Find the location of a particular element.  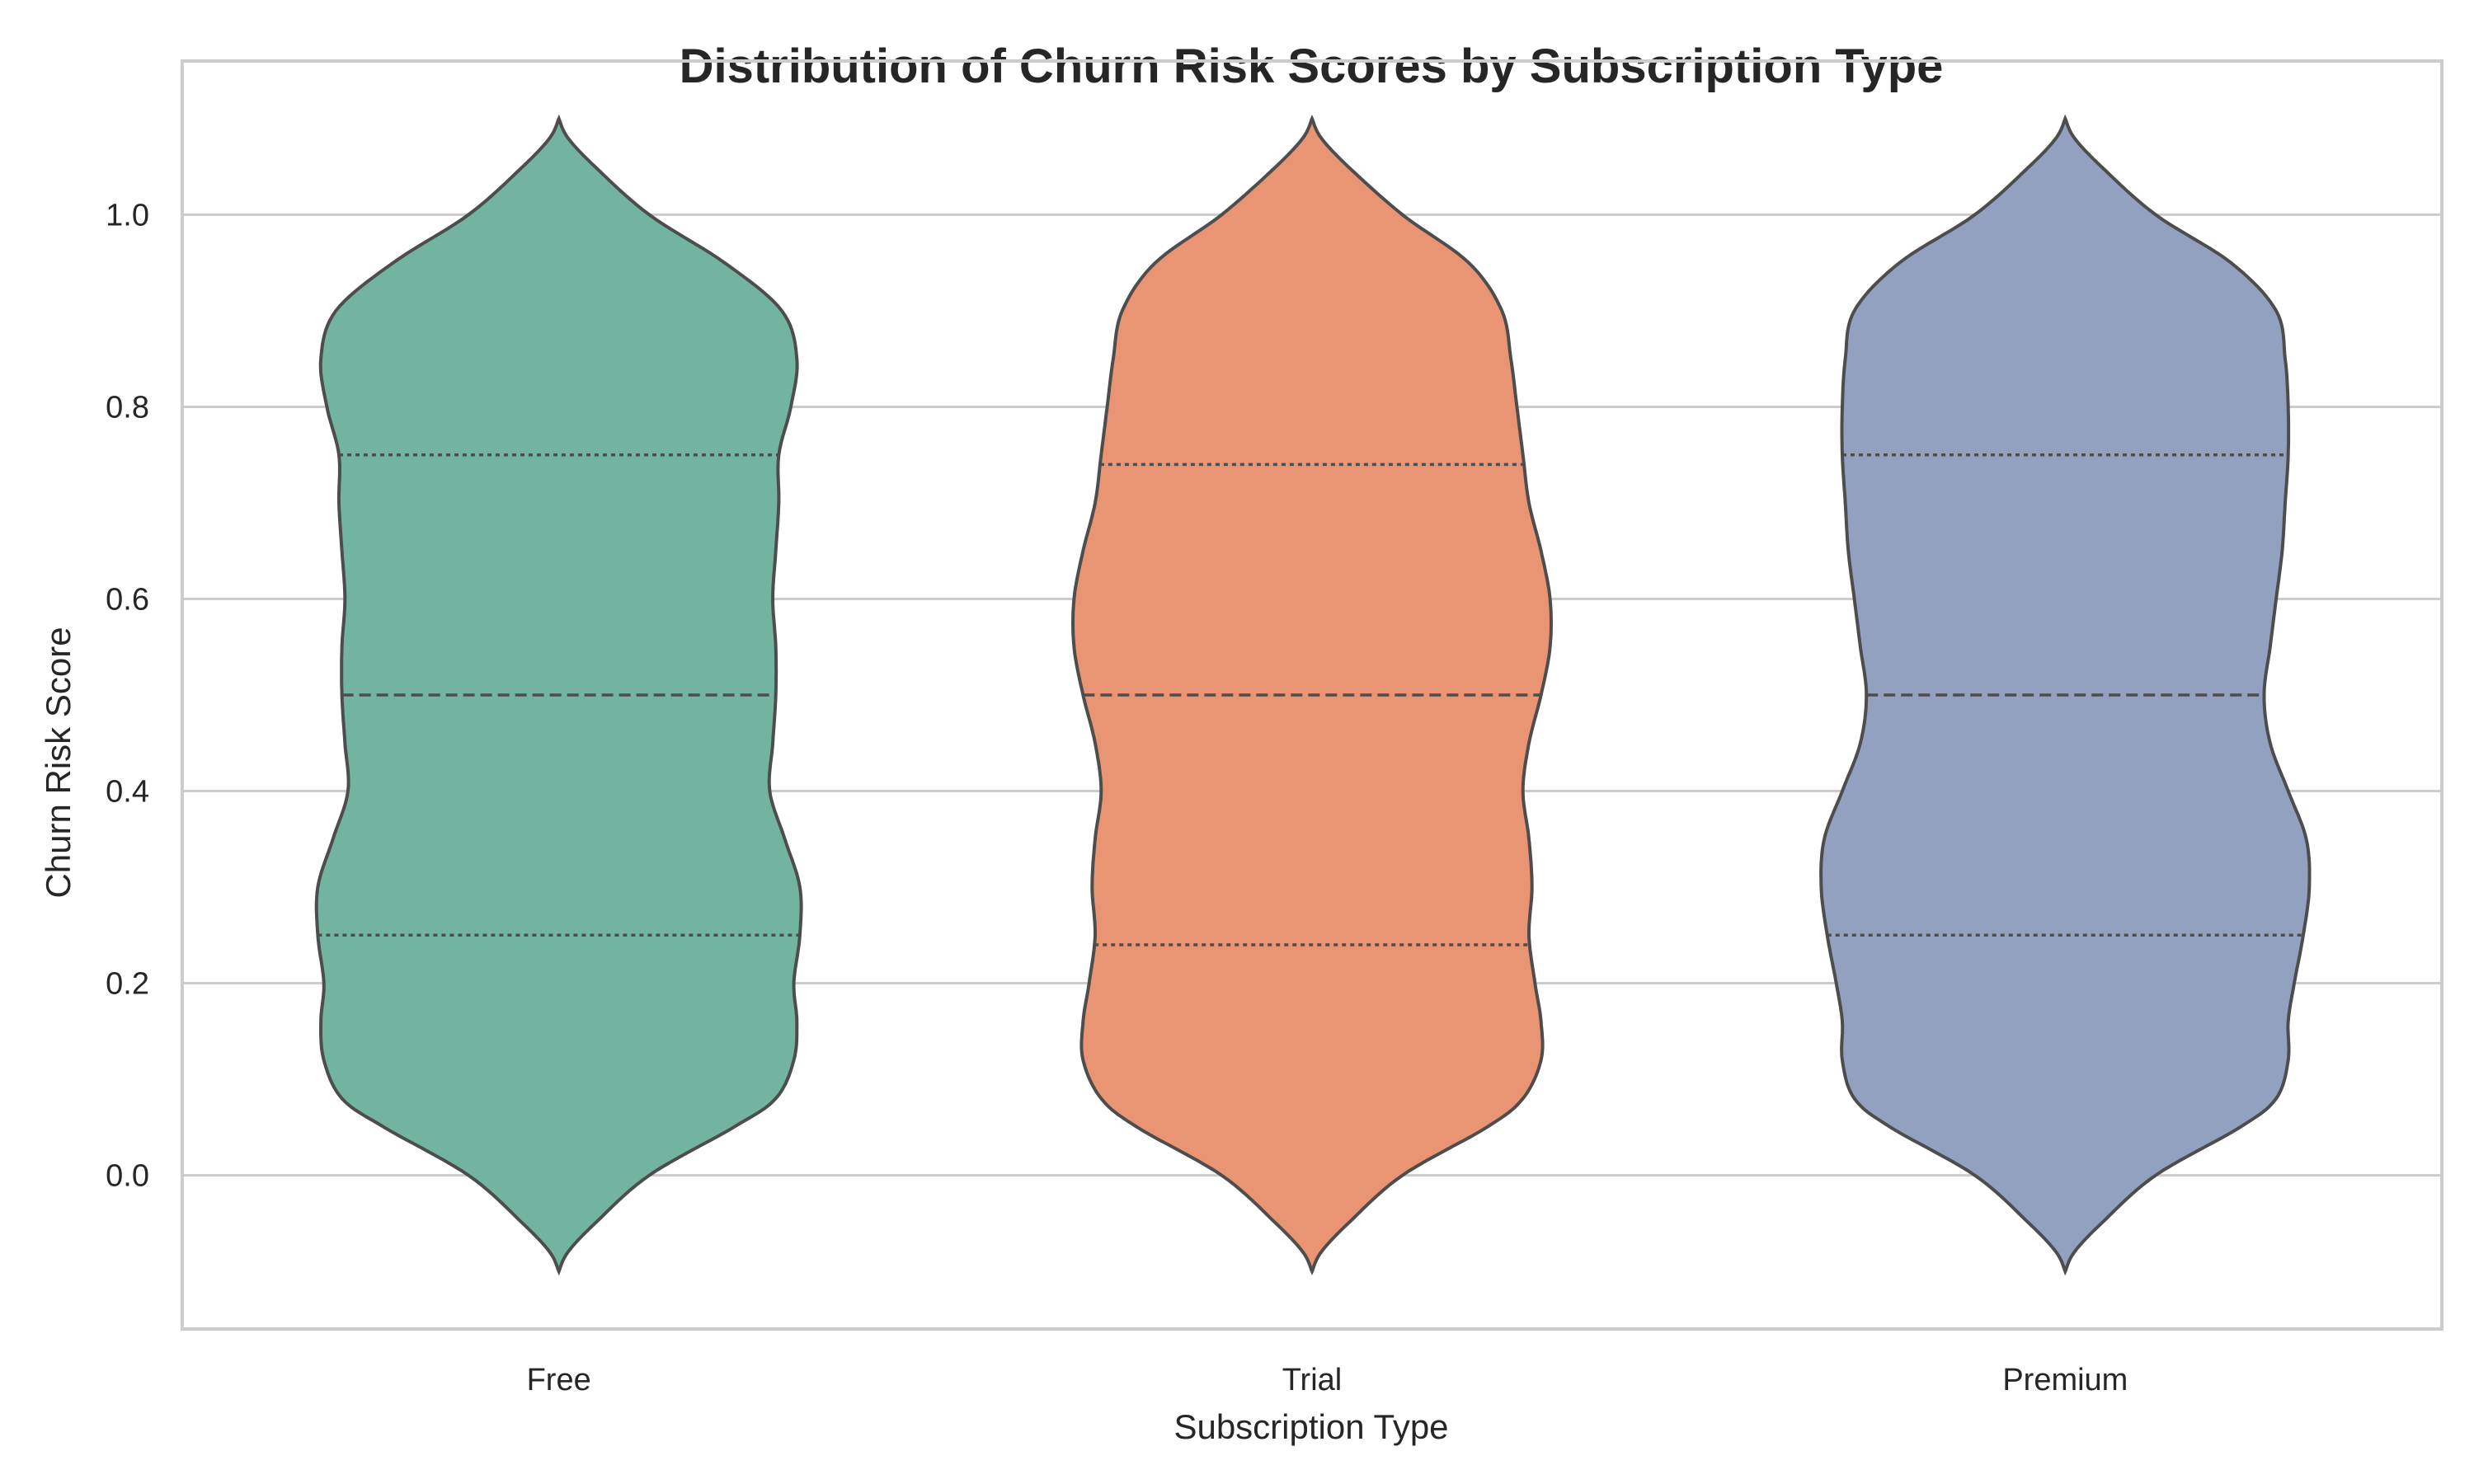

x-tick-label: Premium is located at coordinates (2065, 1380).